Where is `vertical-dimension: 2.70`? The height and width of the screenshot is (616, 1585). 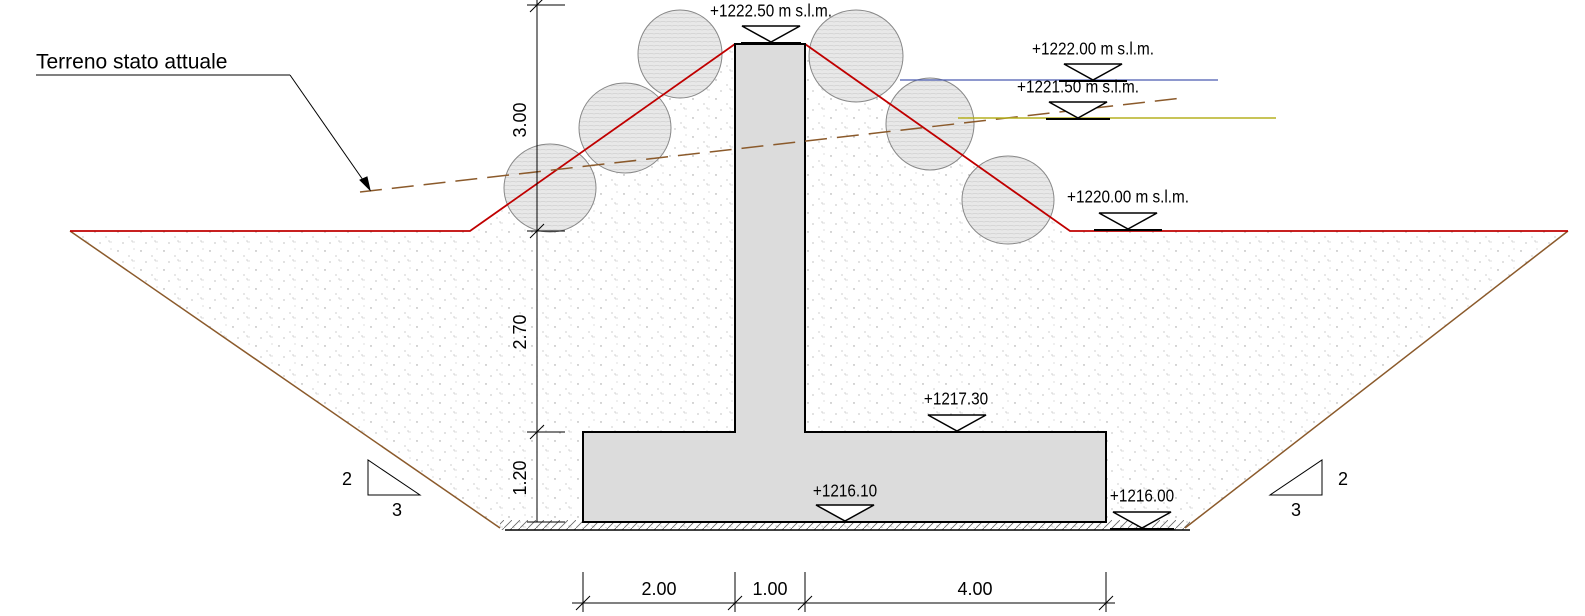
vertical-dimension: 2.70 is located at coordinates (520, 331).